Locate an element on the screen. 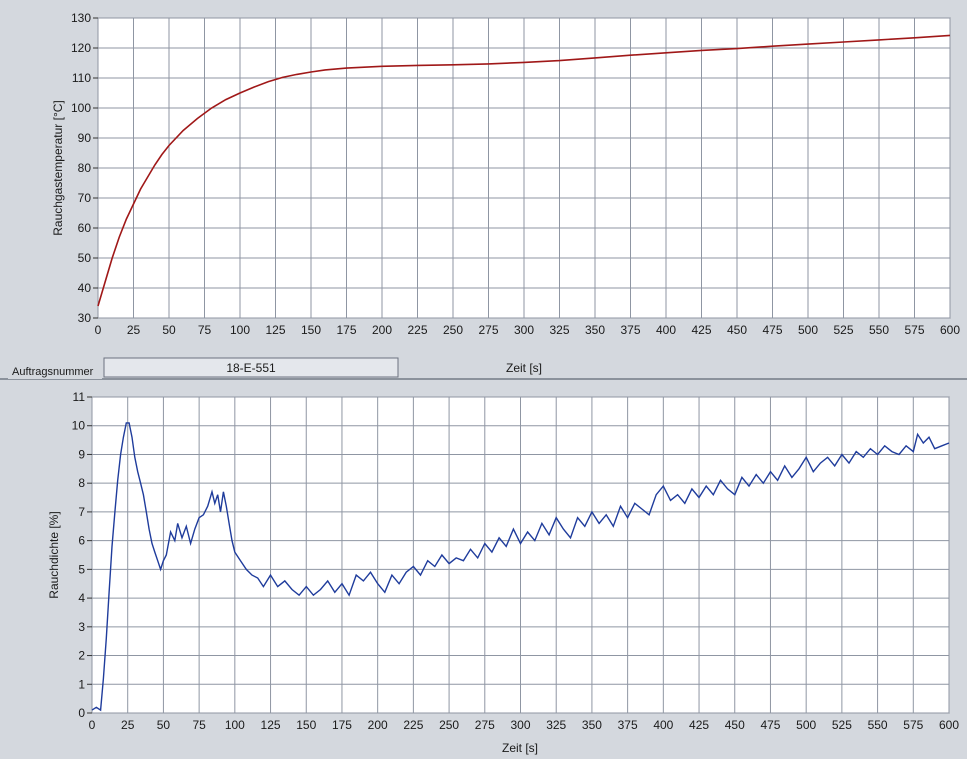 This screenshot has height=759, width=967. y-tick-label: 9 is located at coordinates (81, 454).